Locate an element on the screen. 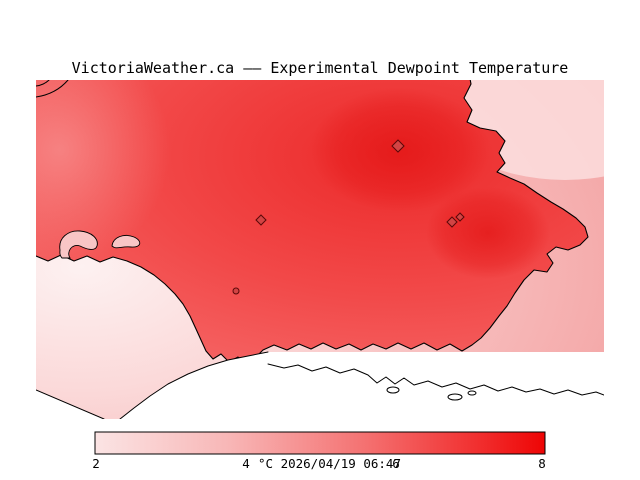 The height and width of the screenshot is (480, 640). colorbar: 2 4 6 8 °C 2026/04/19 06:47 is located at coordinates (319, 451).